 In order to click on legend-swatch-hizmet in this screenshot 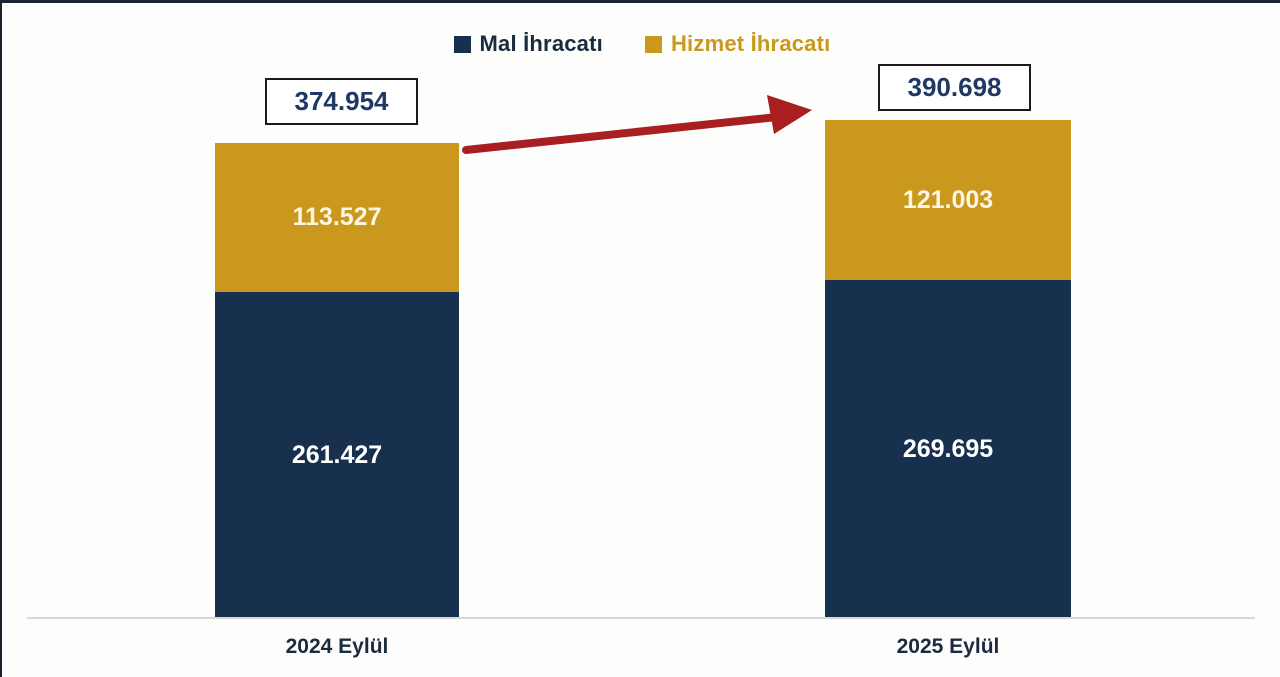, I will do `click(653, 44)`.